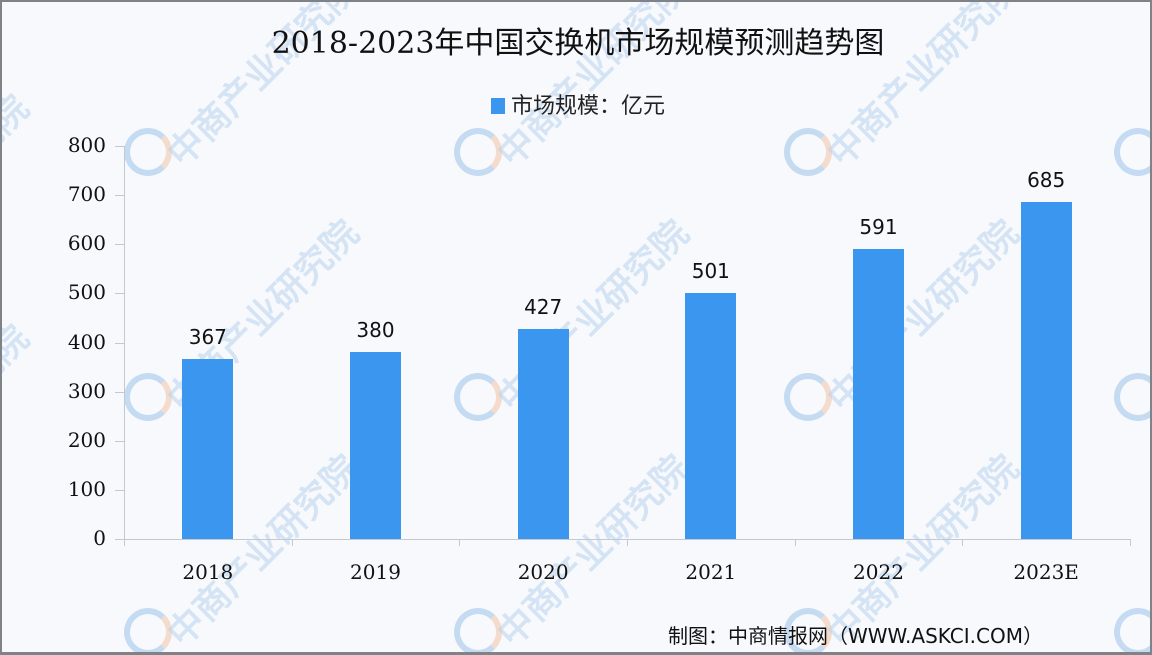  Describe the element at coordinates (543, 572) in the screenshot. I see `x-tick-label: 2020` at that location.